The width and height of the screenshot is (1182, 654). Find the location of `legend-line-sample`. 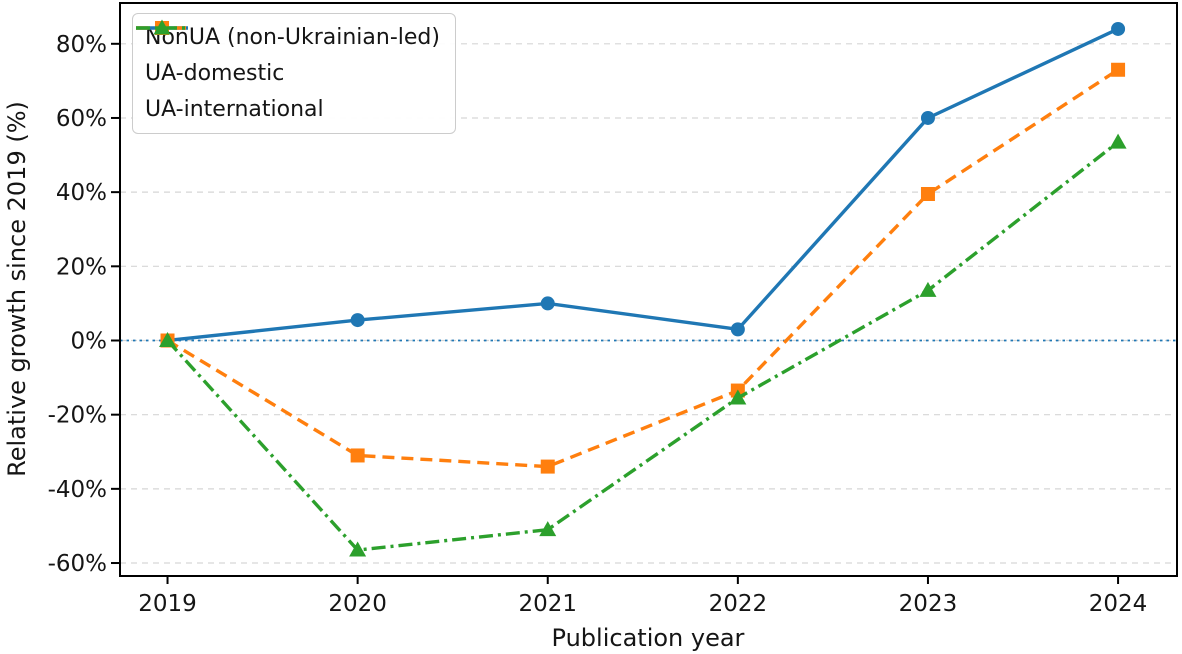

legend-line-sample is located at coordinates (162, 27).